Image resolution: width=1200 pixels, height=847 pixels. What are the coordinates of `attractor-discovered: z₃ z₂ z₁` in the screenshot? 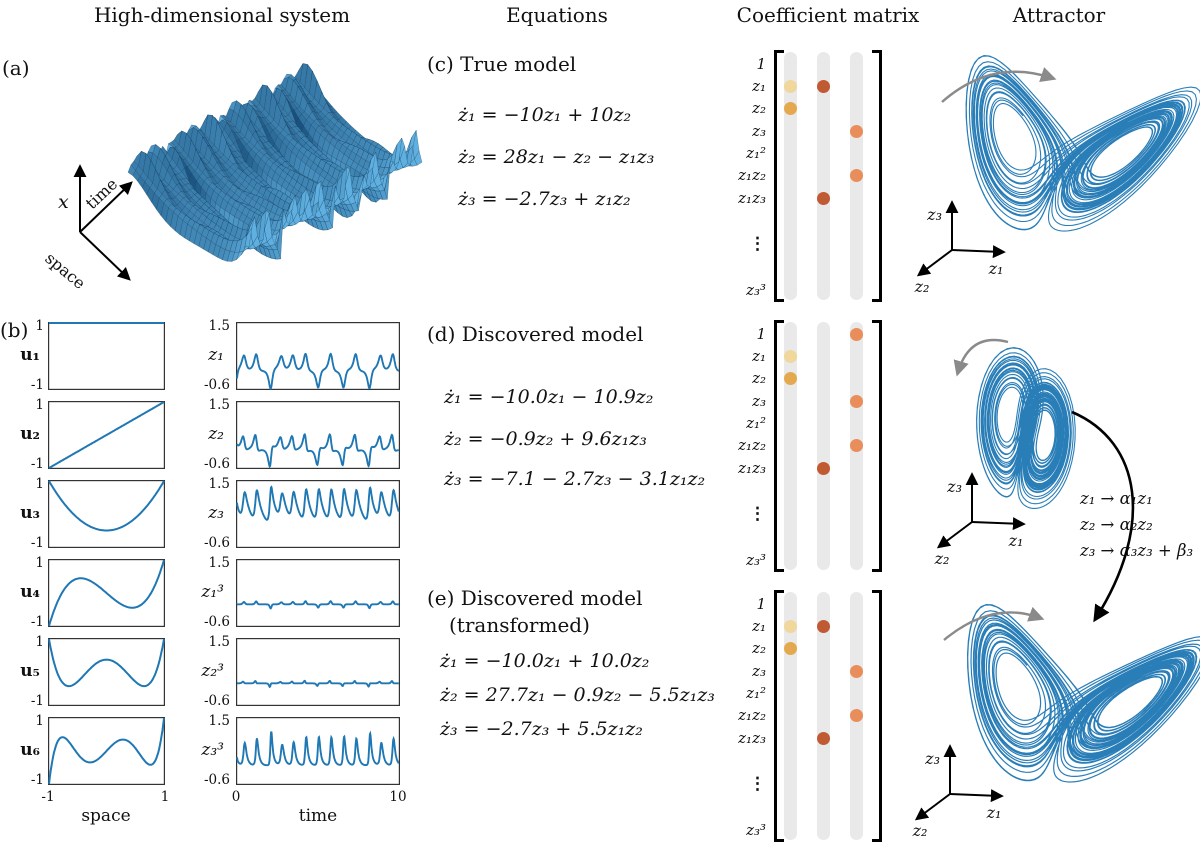 It's located at (1005, 453).